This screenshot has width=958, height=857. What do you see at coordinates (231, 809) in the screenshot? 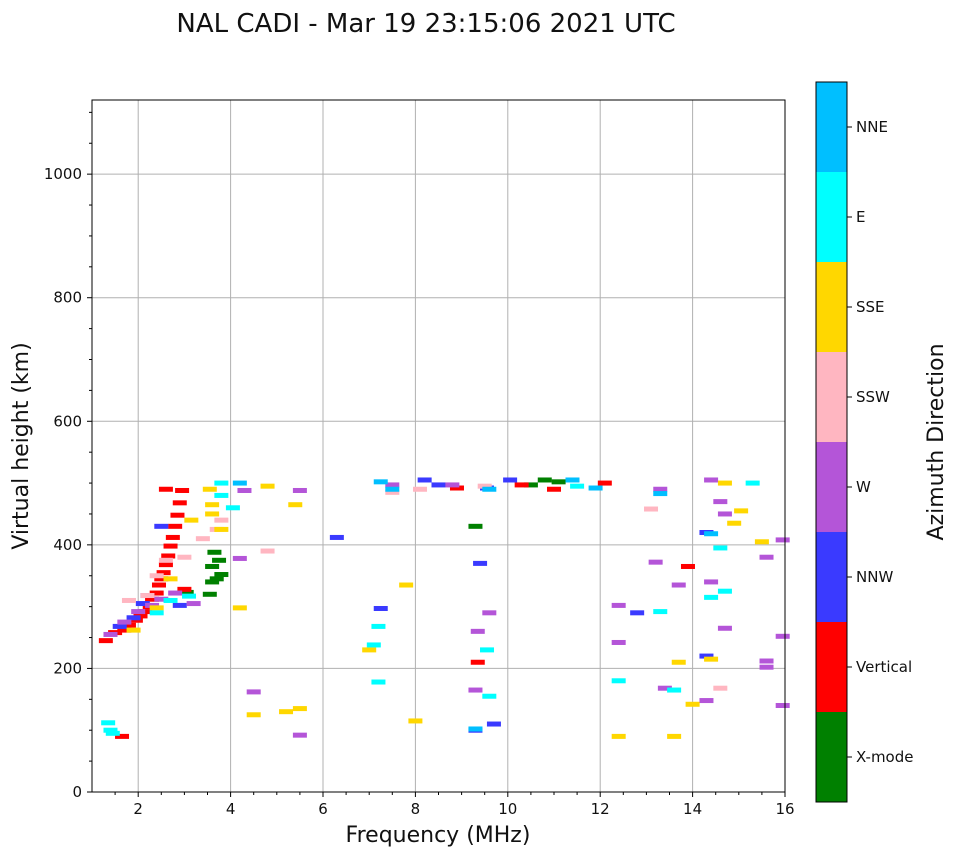
I see `x-tick-label: 4` at bounding box center [231, 809].